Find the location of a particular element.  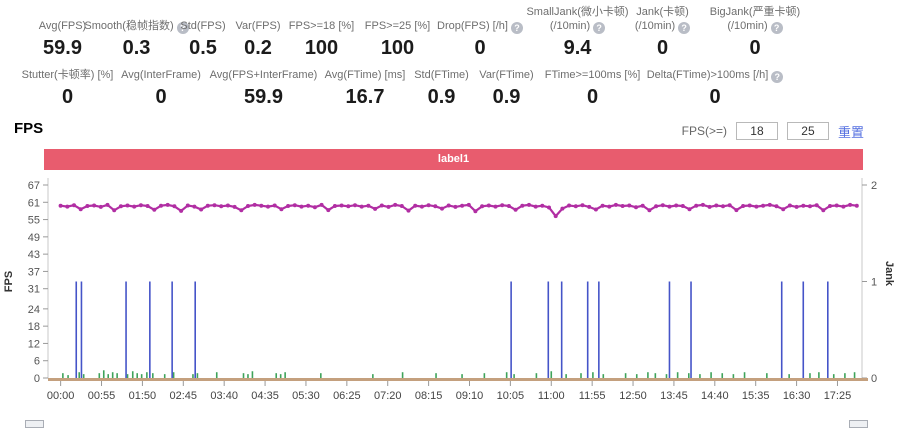

fps-max-input is located at coordinates (807, 131).